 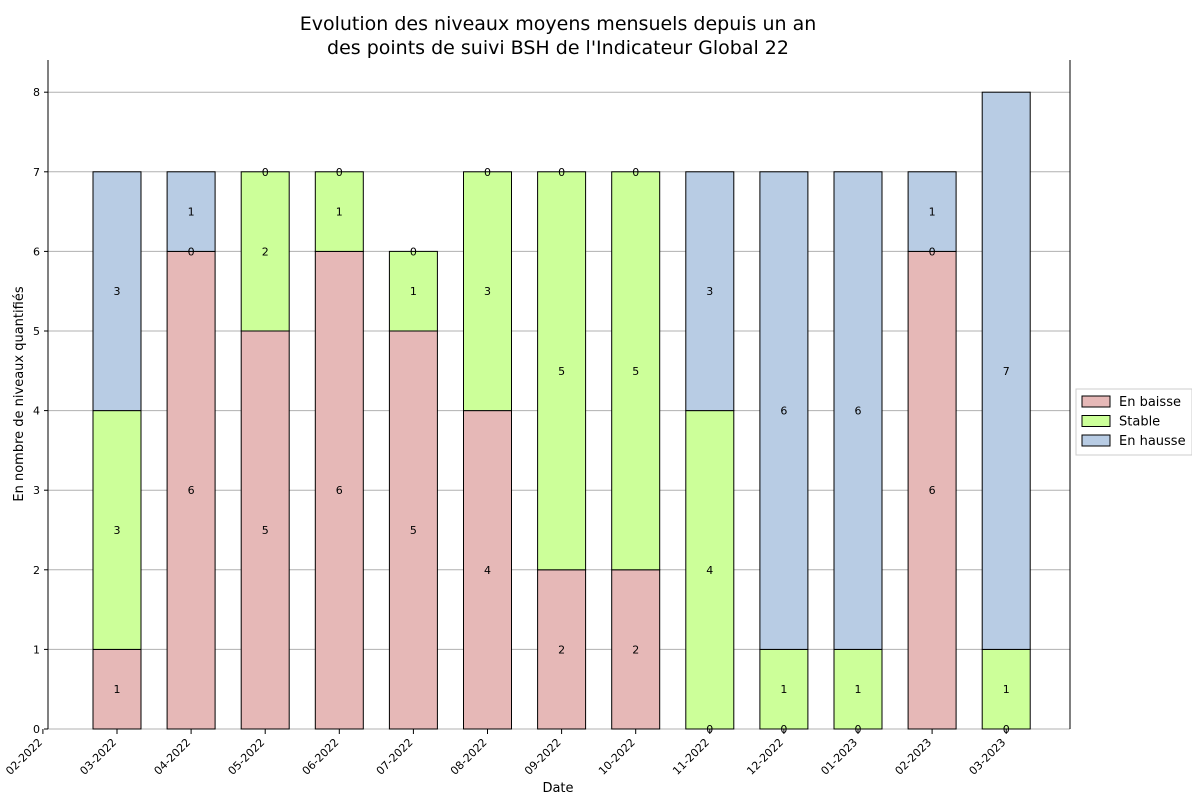 What do you see at coordinates (1139, 422) in the screenshot?
I see `legend-label: Stable` at bounding box center [1139, 422].